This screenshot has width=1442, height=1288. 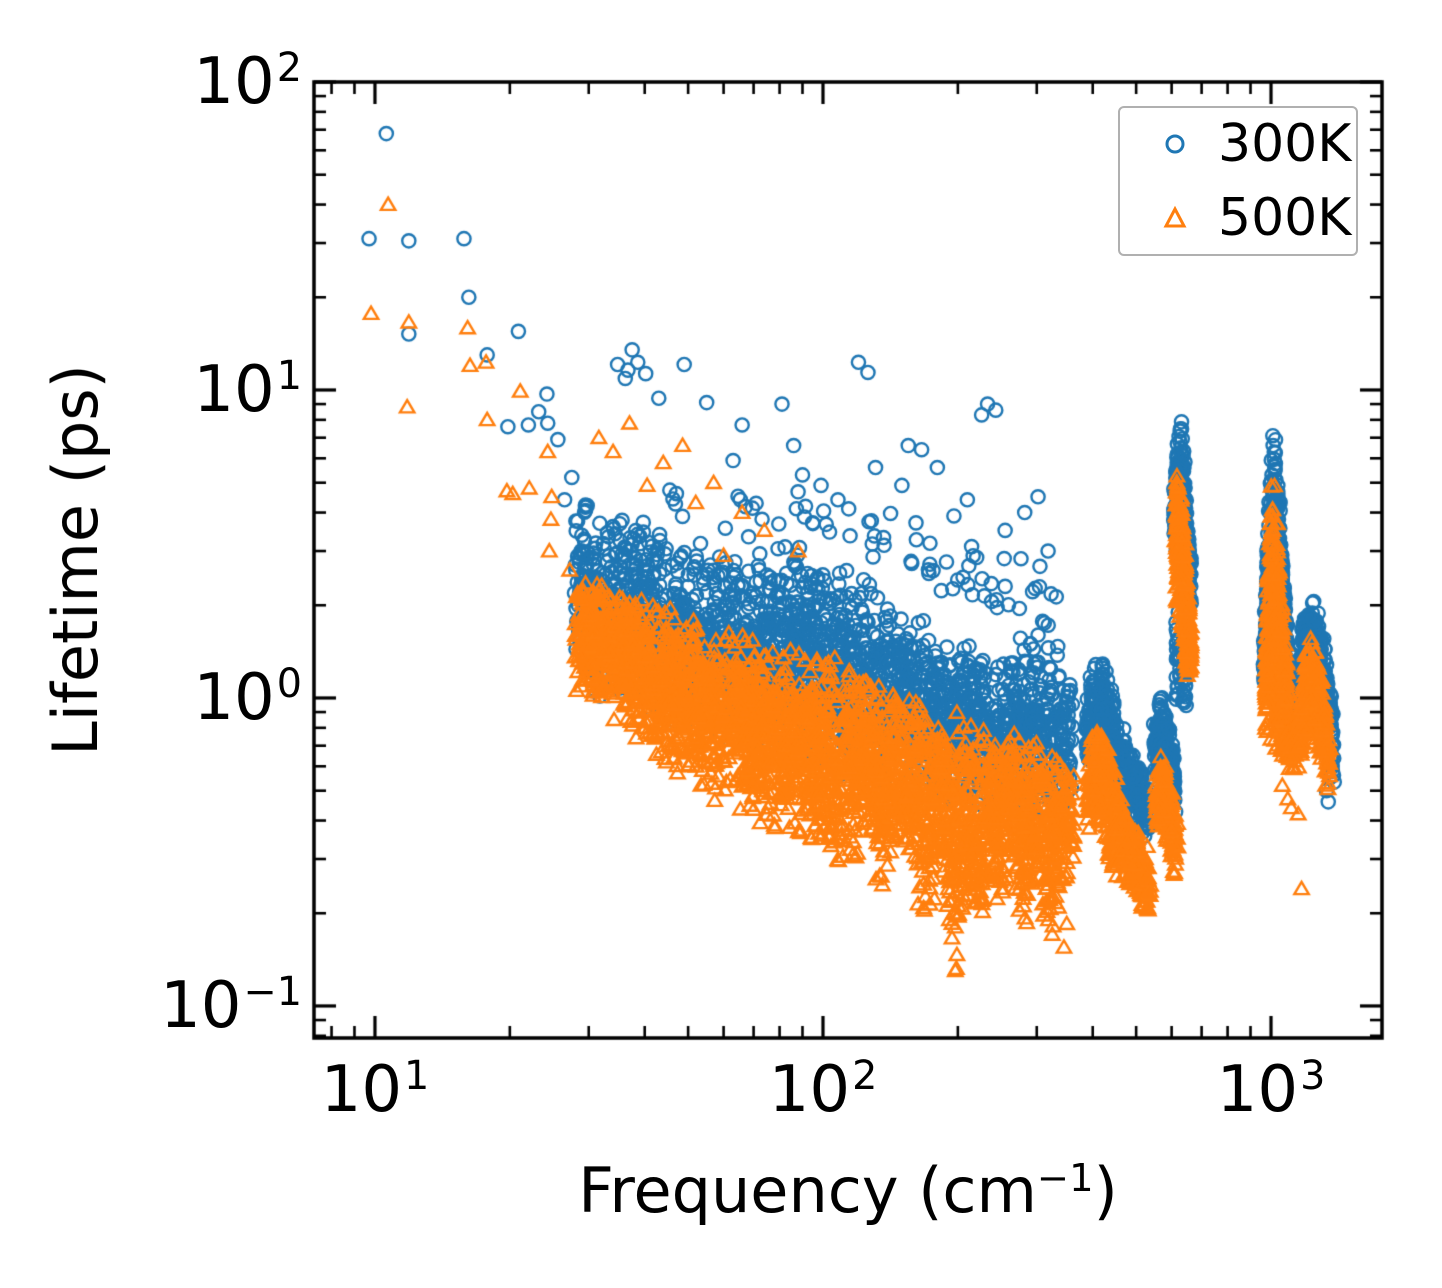 What do you see at coordinates (231, 1005) in the screenshot?
I see `y-tick-label: 10−1` at bounding box center [231, 1005].